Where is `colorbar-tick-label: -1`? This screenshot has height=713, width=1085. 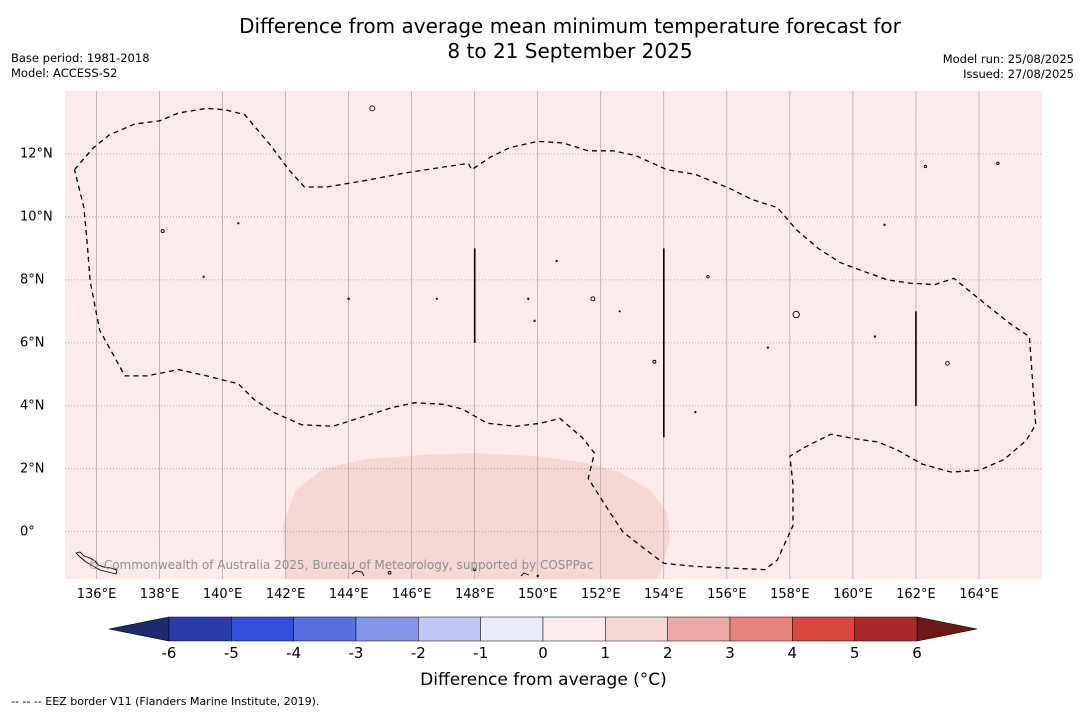
colorbar-tick-label: -1 is located at coordinates (481, 653).